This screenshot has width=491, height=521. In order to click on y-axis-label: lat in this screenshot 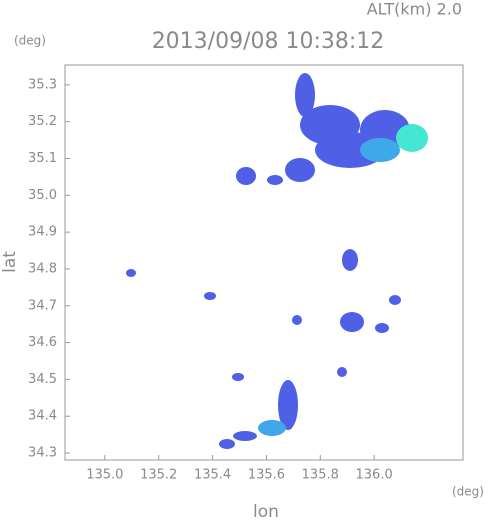, I will do `click(10, 262)`.